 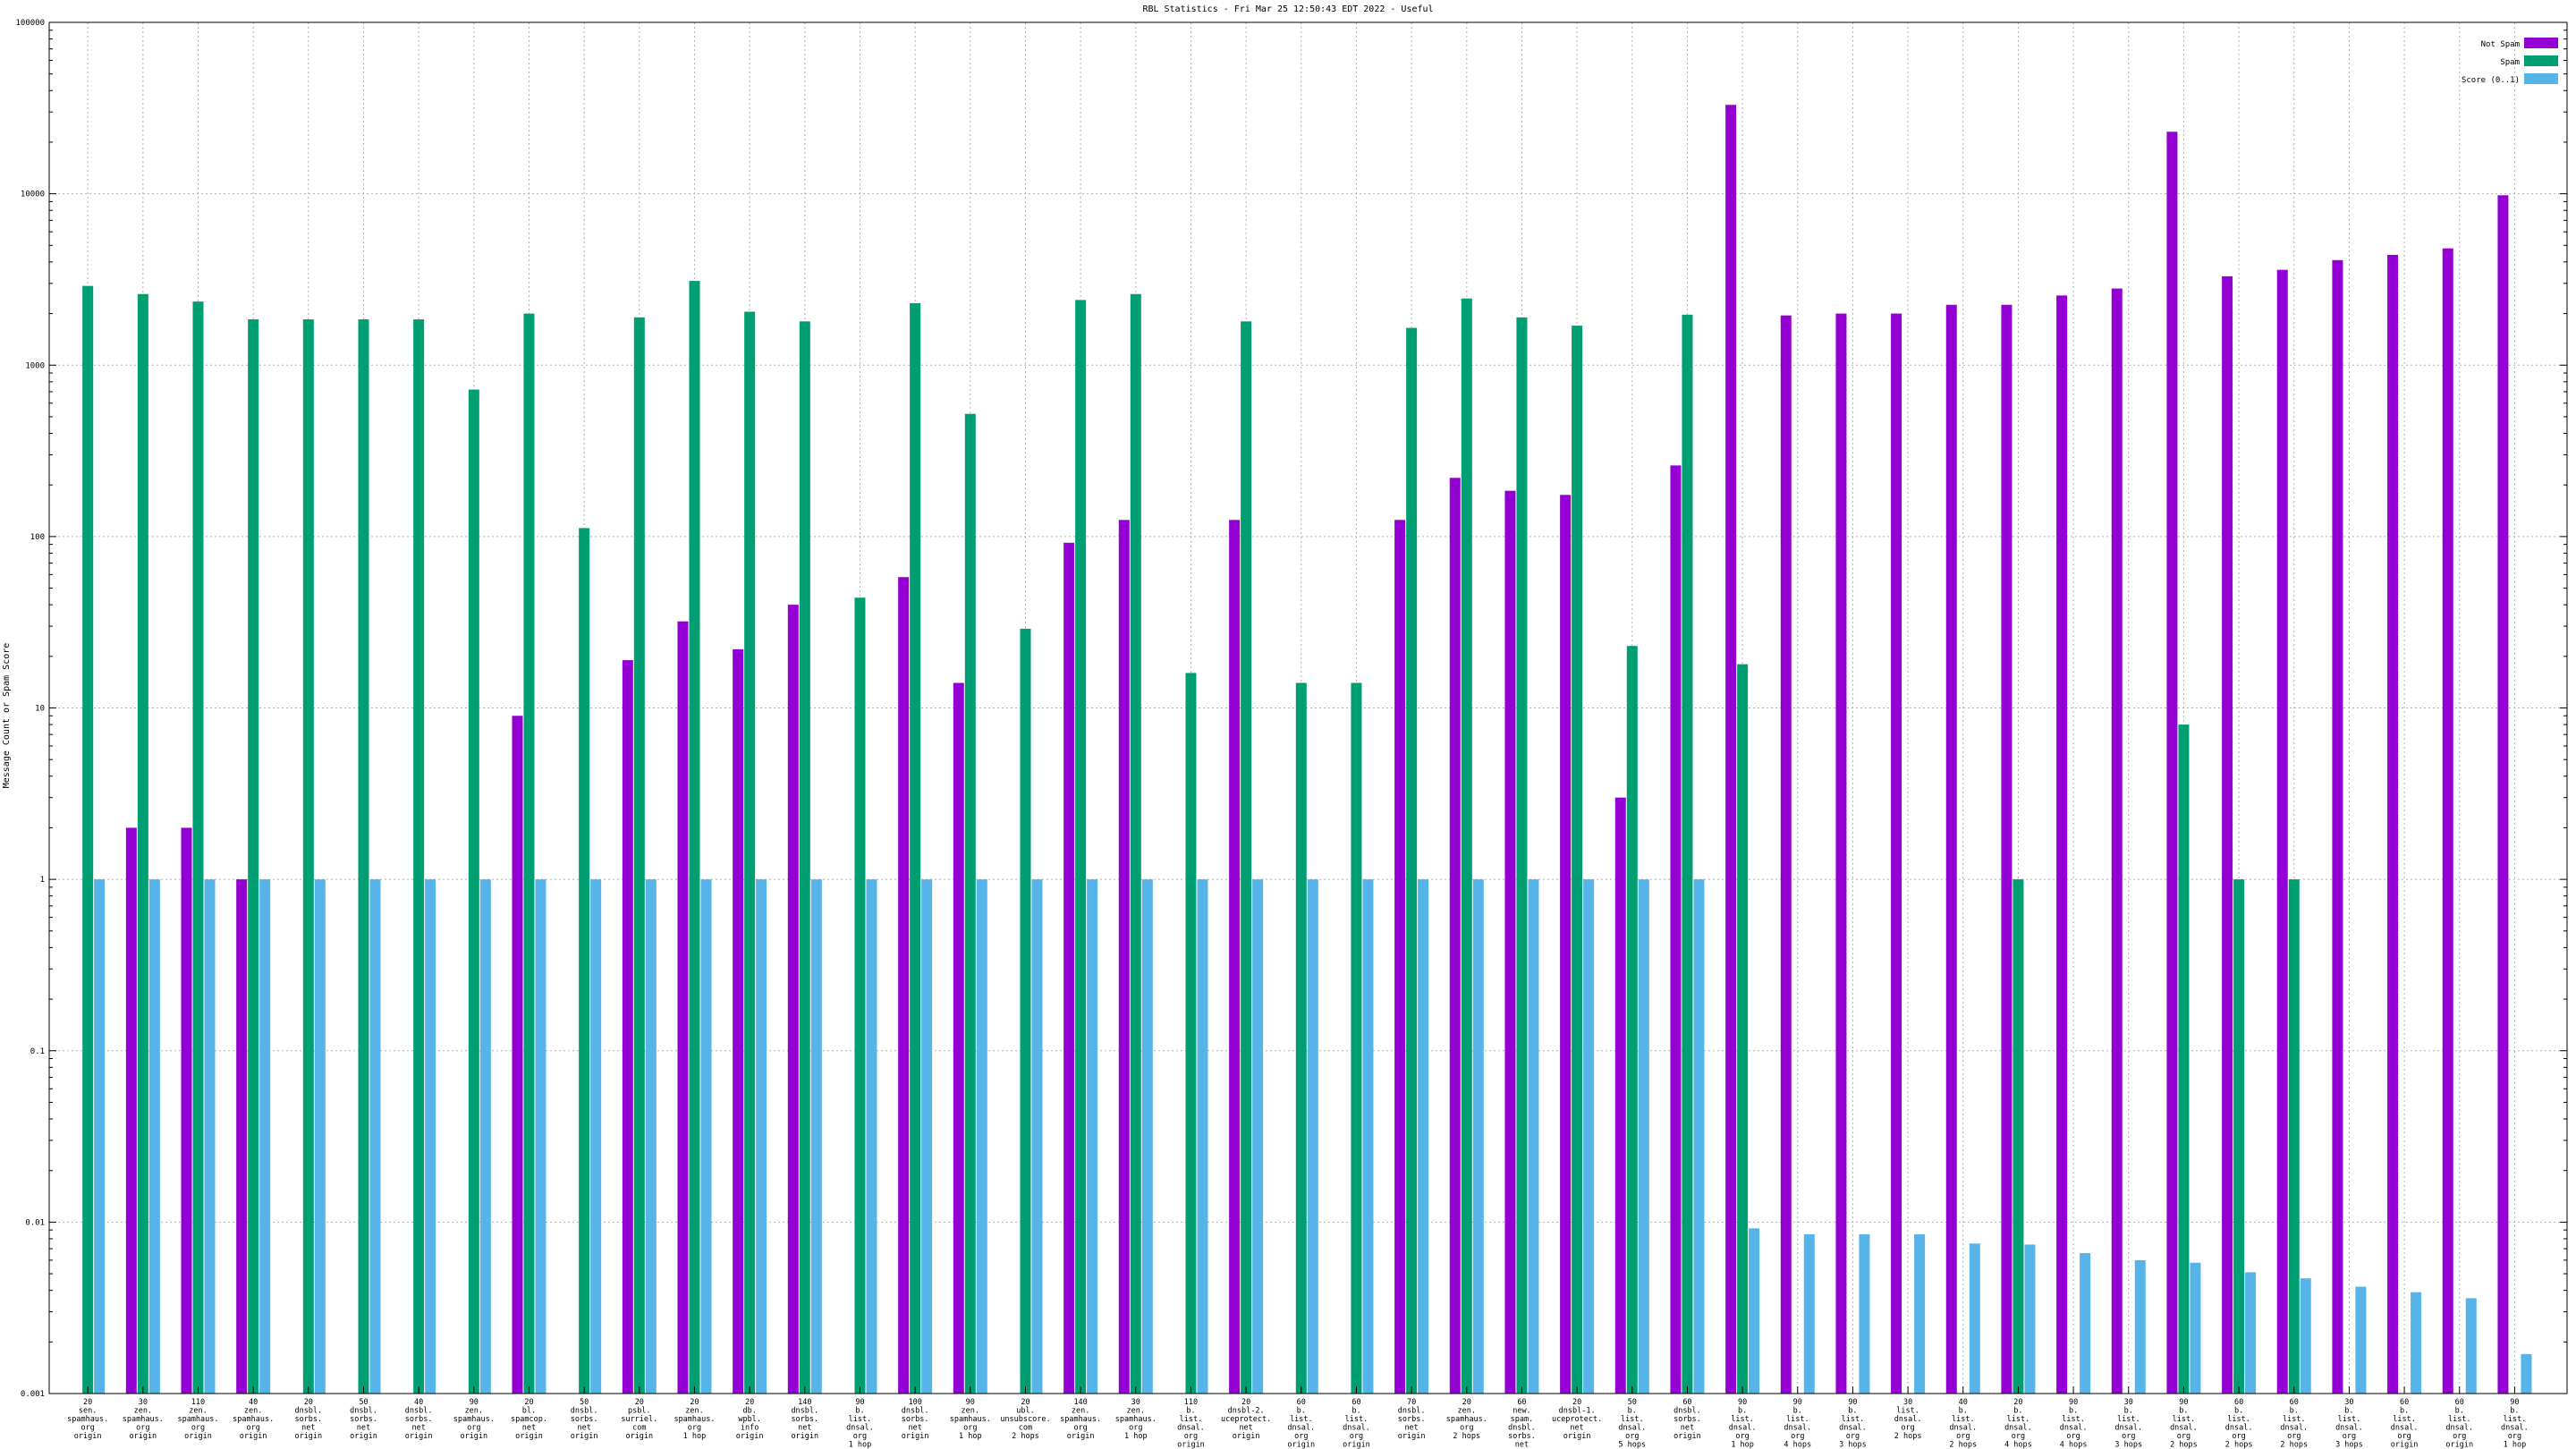 I want to click on x-tick-label: 40, so click(x=1963, y=1402).